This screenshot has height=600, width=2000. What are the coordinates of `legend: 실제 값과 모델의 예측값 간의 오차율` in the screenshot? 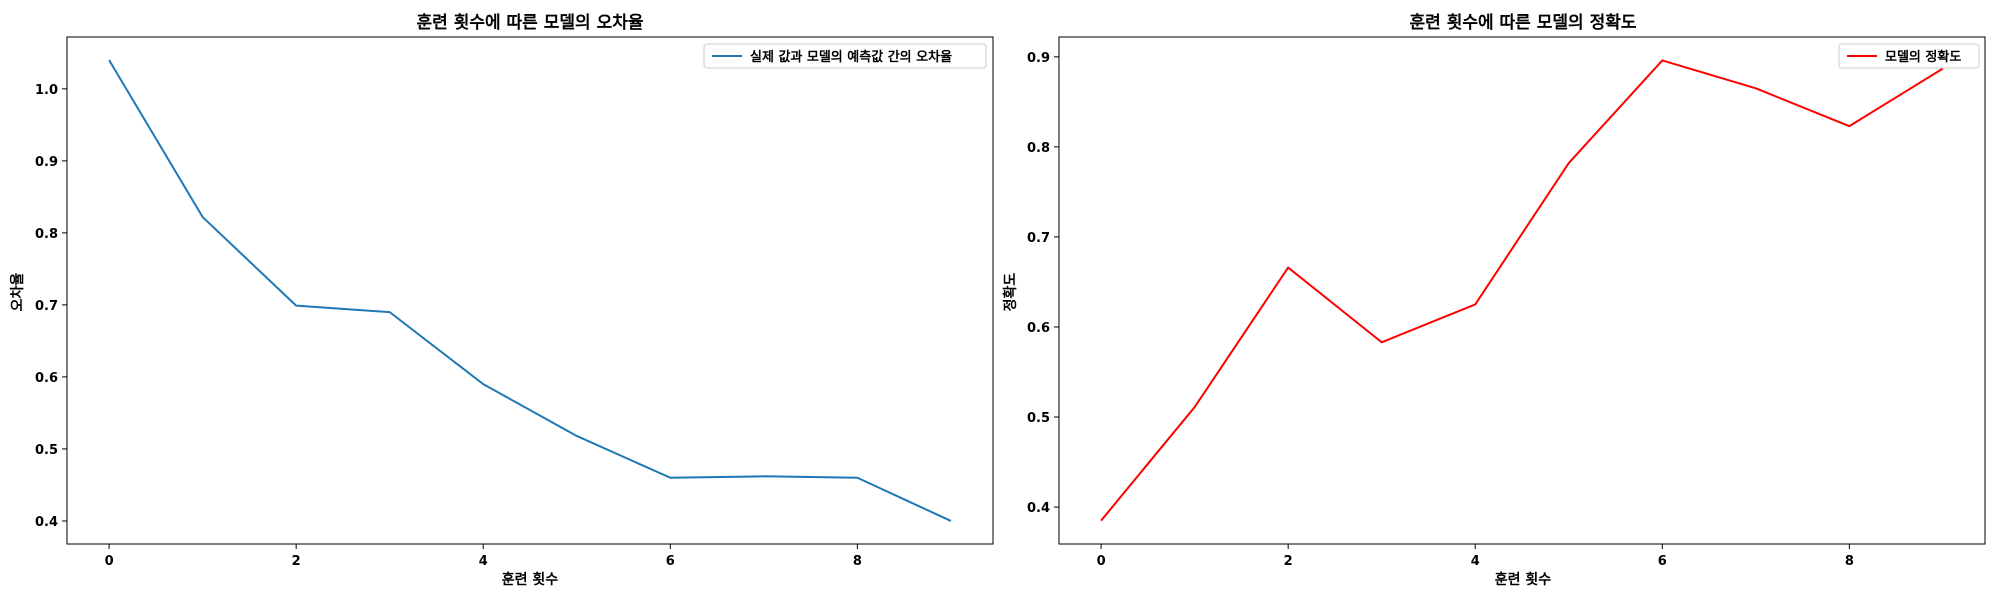 It's located at (845, 56).